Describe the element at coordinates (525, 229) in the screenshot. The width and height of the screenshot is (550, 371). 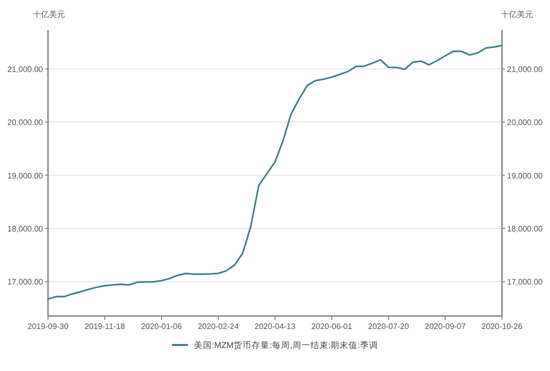
I see `y2-tick-label: 18,000.00` at that location.